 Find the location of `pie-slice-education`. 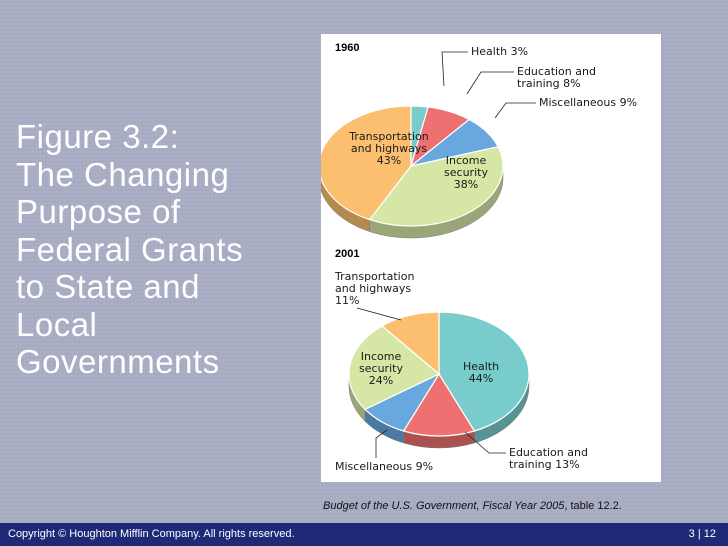

pie-slice-education is located at coordinates (439, 404).